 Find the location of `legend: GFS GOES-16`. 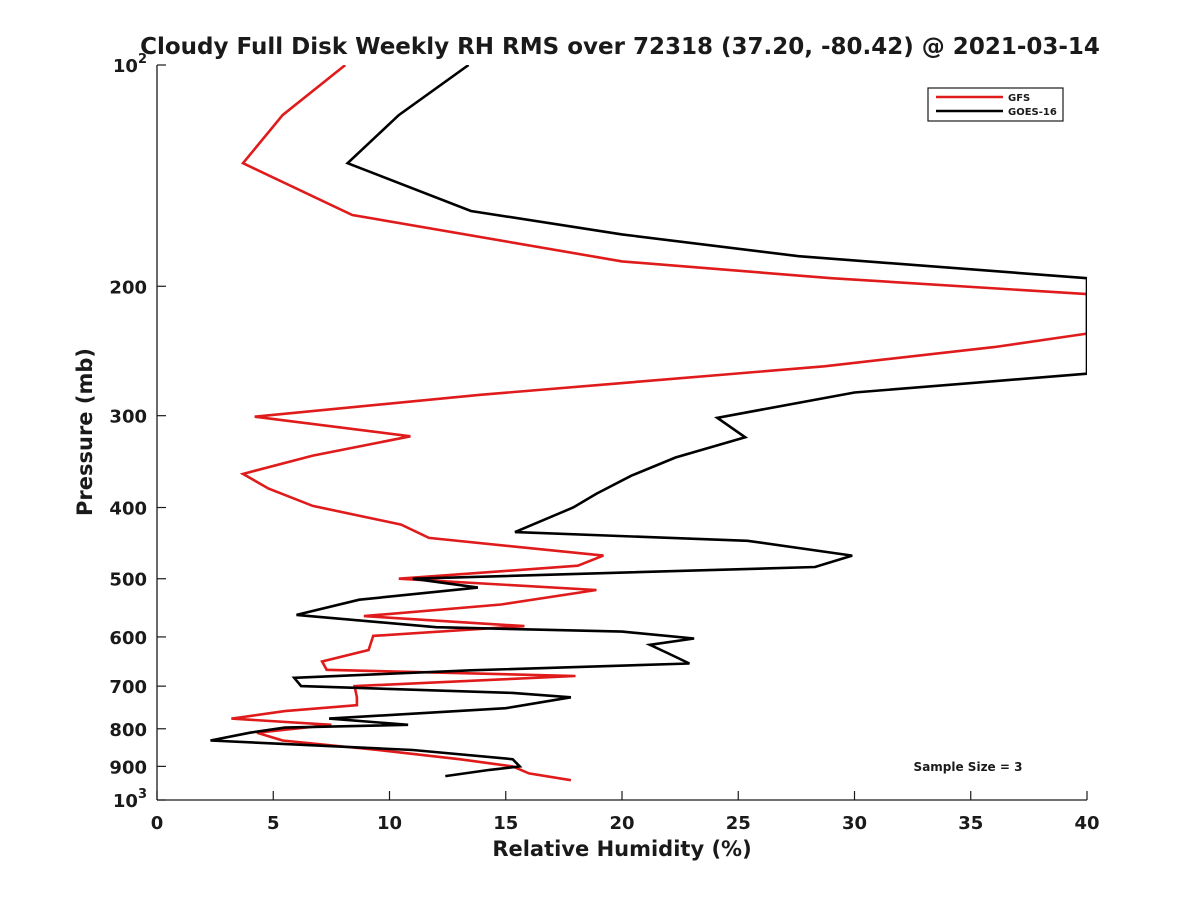

legend: GFS GOES-16 is located at coordinates (995, 104).